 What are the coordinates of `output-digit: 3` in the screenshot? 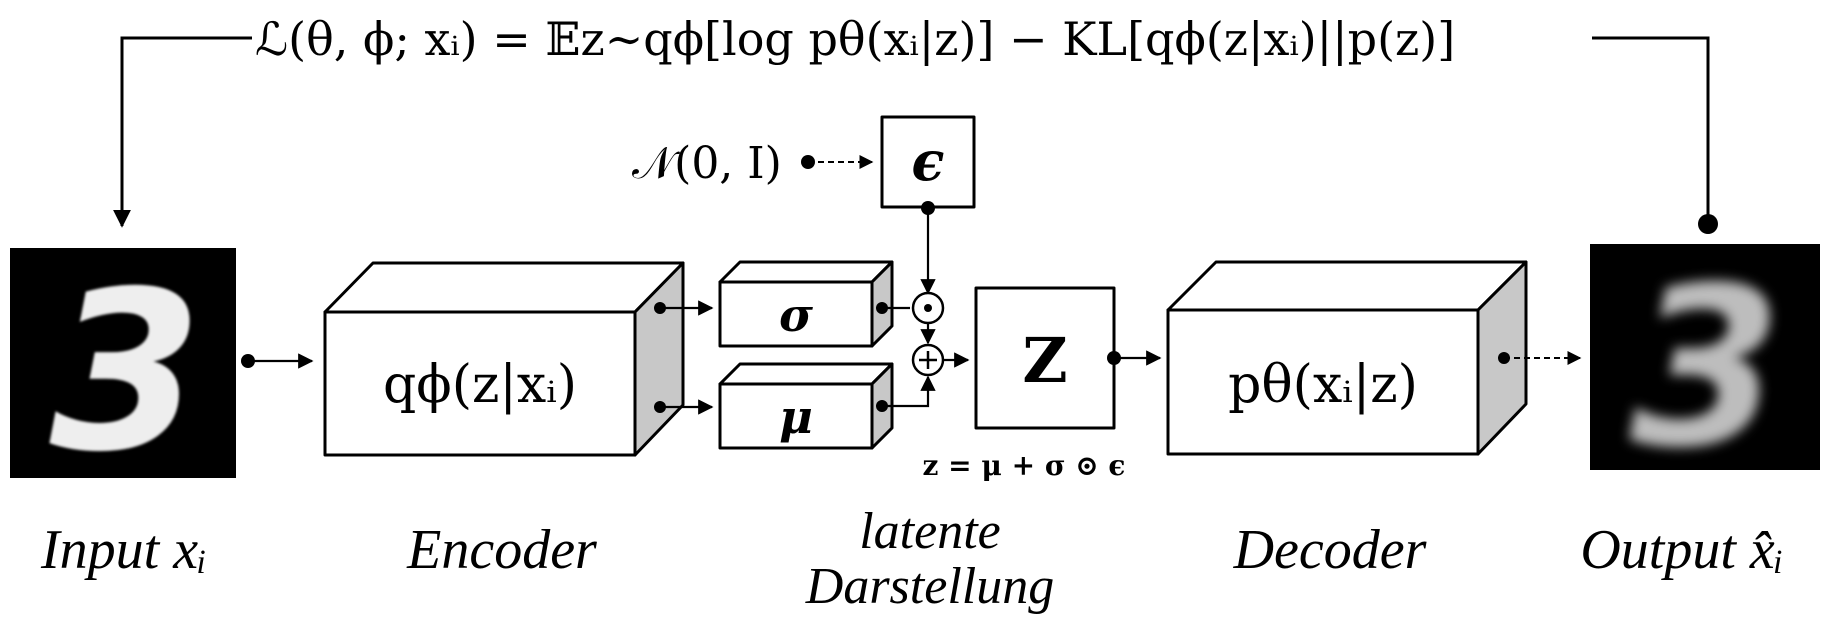 It's located at (1705, 368).